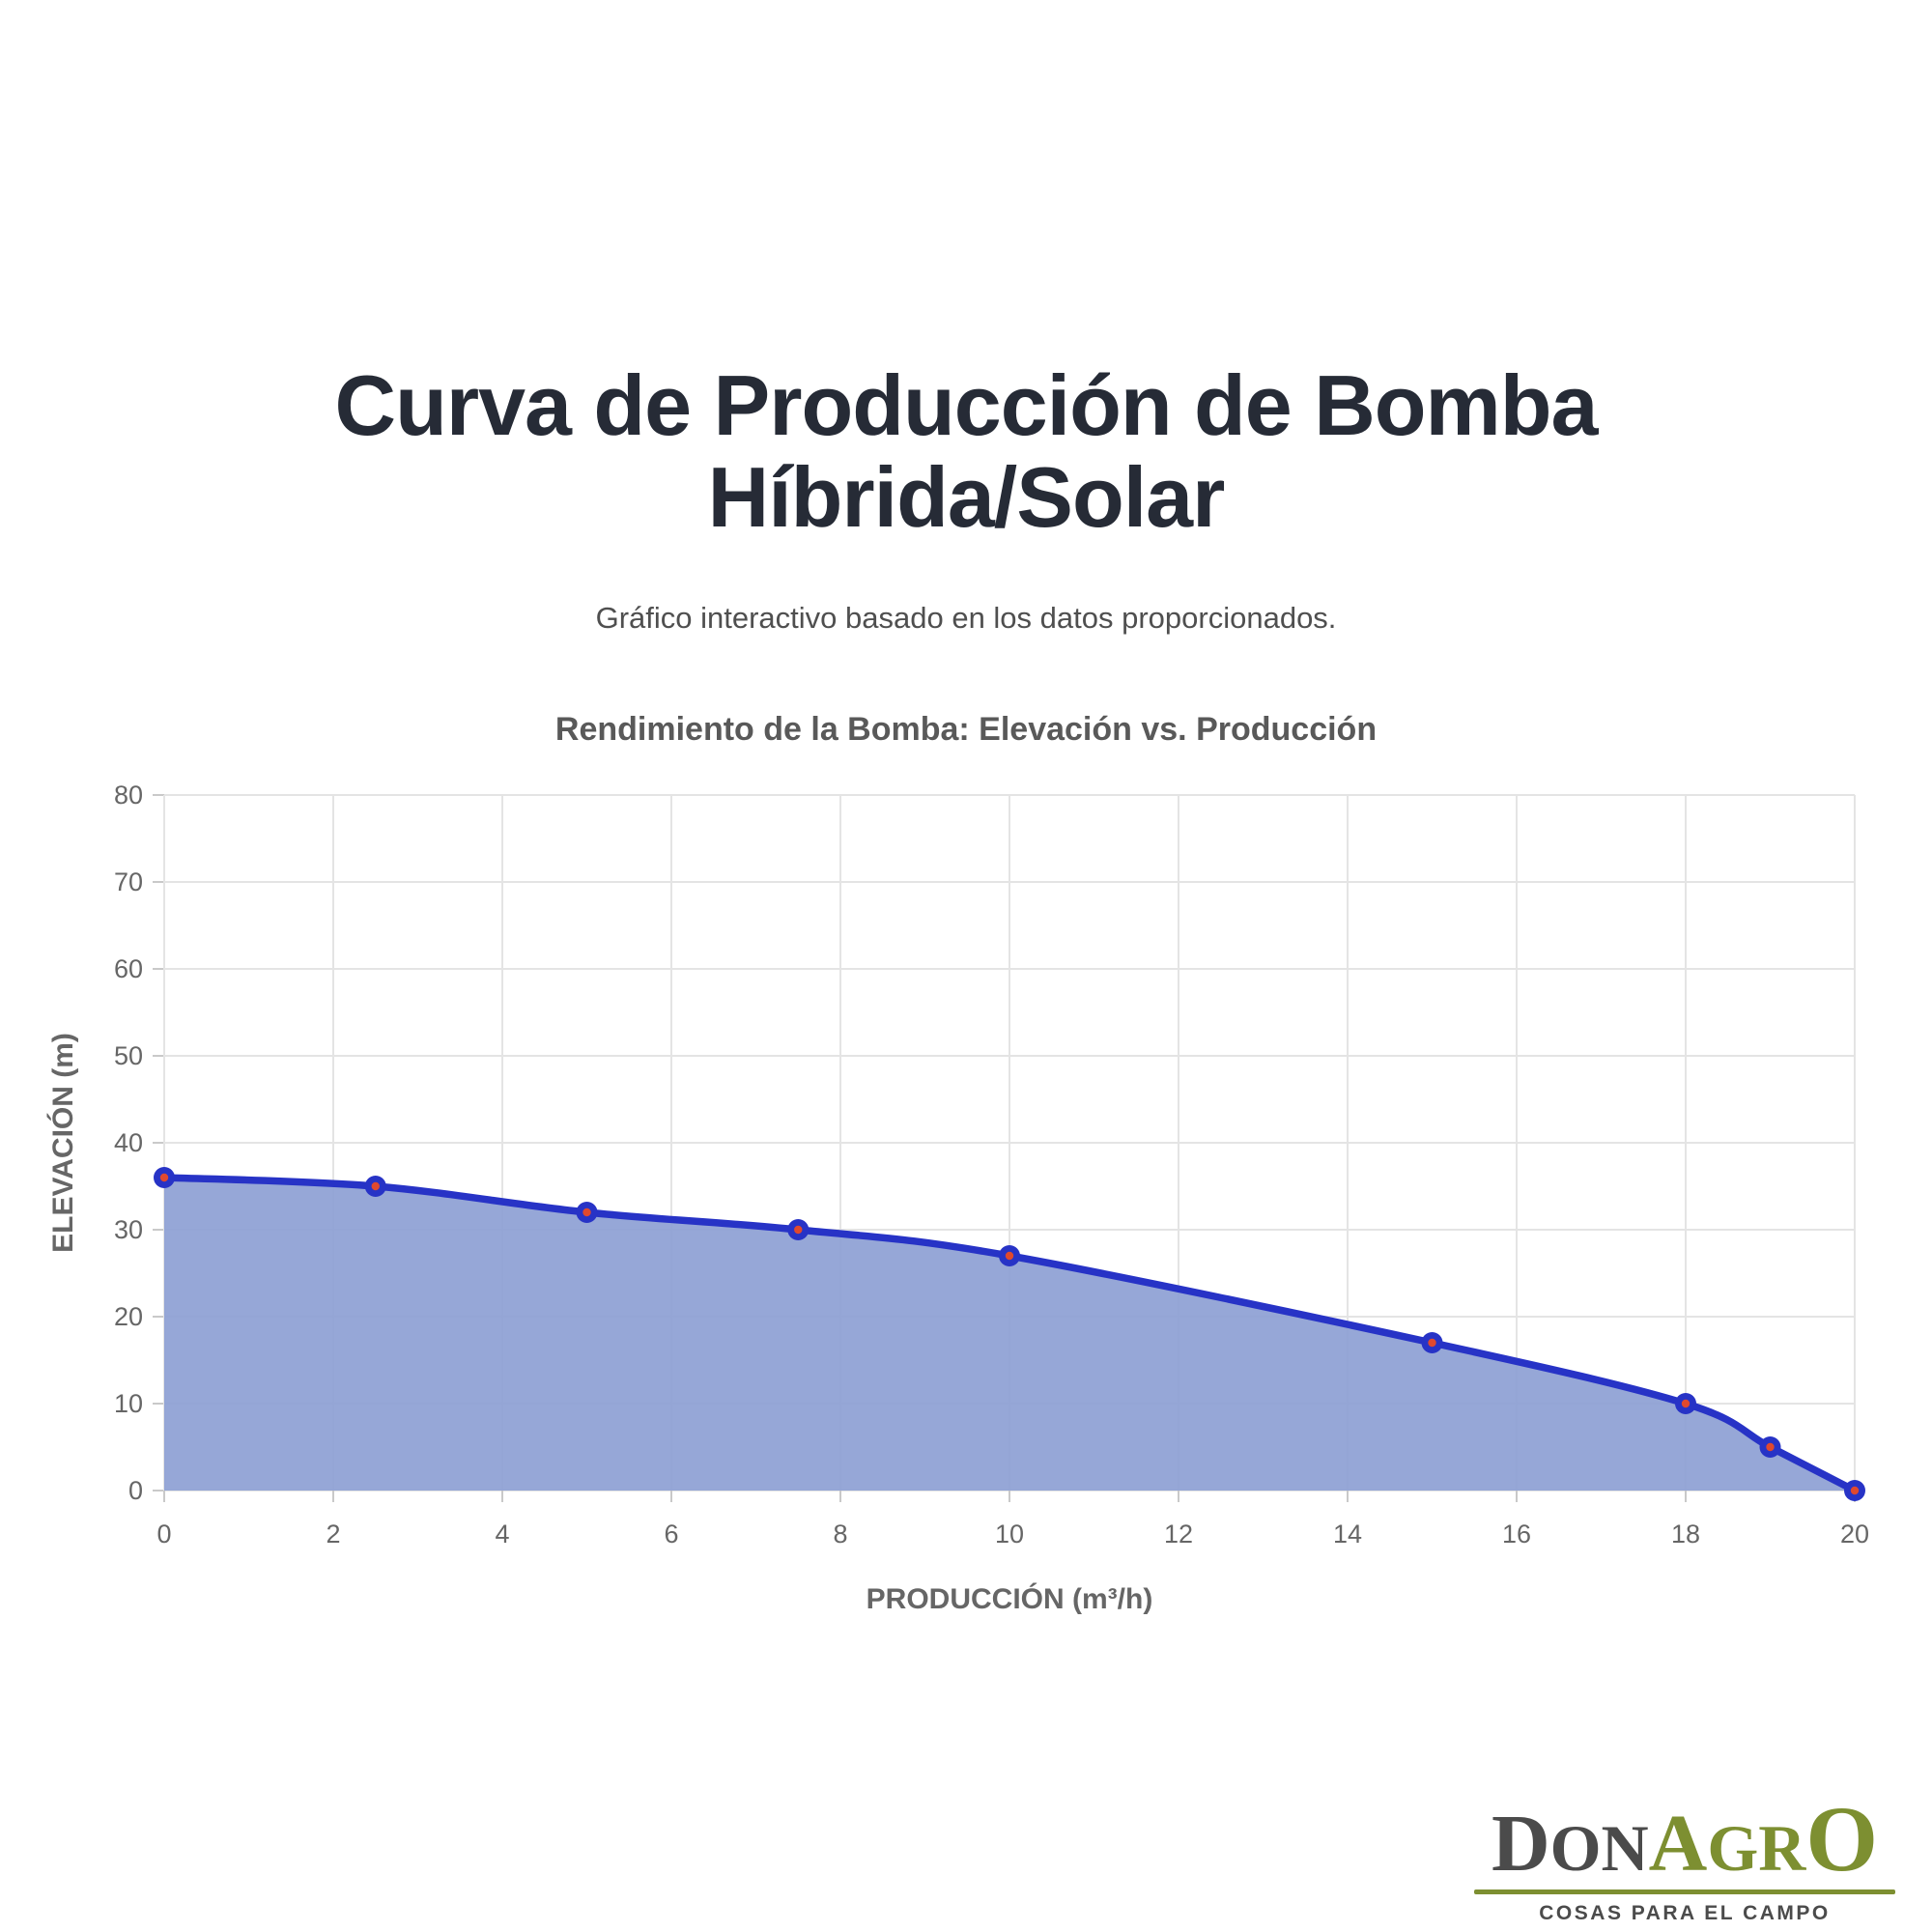 The image size is (1932, 1932). I want to click on y-tick-label: 0, so click(135, 1490).